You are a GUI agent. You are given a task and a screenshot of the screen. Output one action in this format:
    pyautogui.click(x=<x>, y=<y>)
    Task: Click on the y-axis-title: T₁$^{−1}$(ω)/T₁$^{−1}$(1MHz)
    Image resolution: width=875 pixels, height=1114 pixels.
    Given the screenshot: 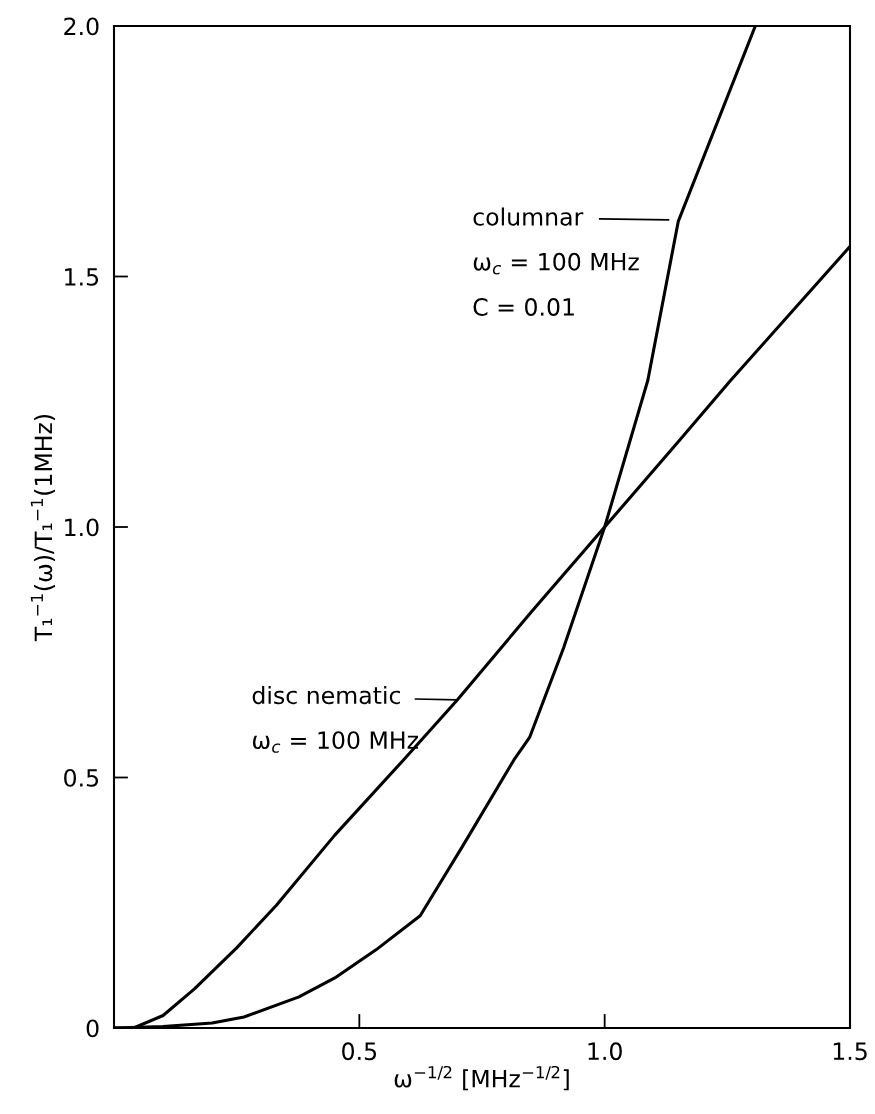 What is the action you would take?
    pyautogui.click(x=43, y=528)
    